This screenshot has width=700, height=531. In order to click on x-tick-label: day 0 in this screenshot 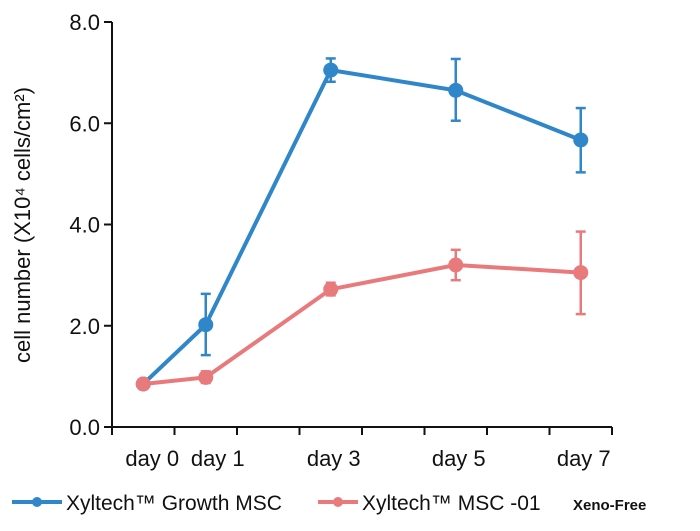, I will do `click(152, 458)`.